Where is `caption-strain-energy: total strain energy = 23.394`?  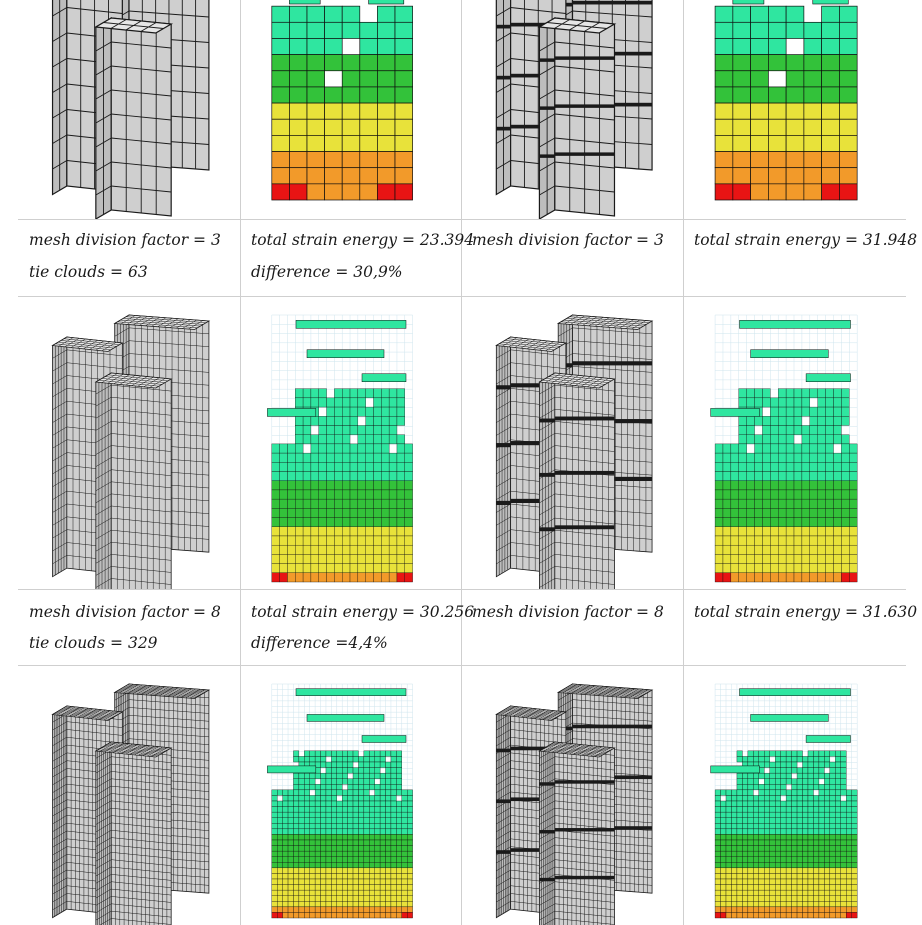 caption-strain-energy: total strain energy = 23.394 is located at coordinates (363, 240).